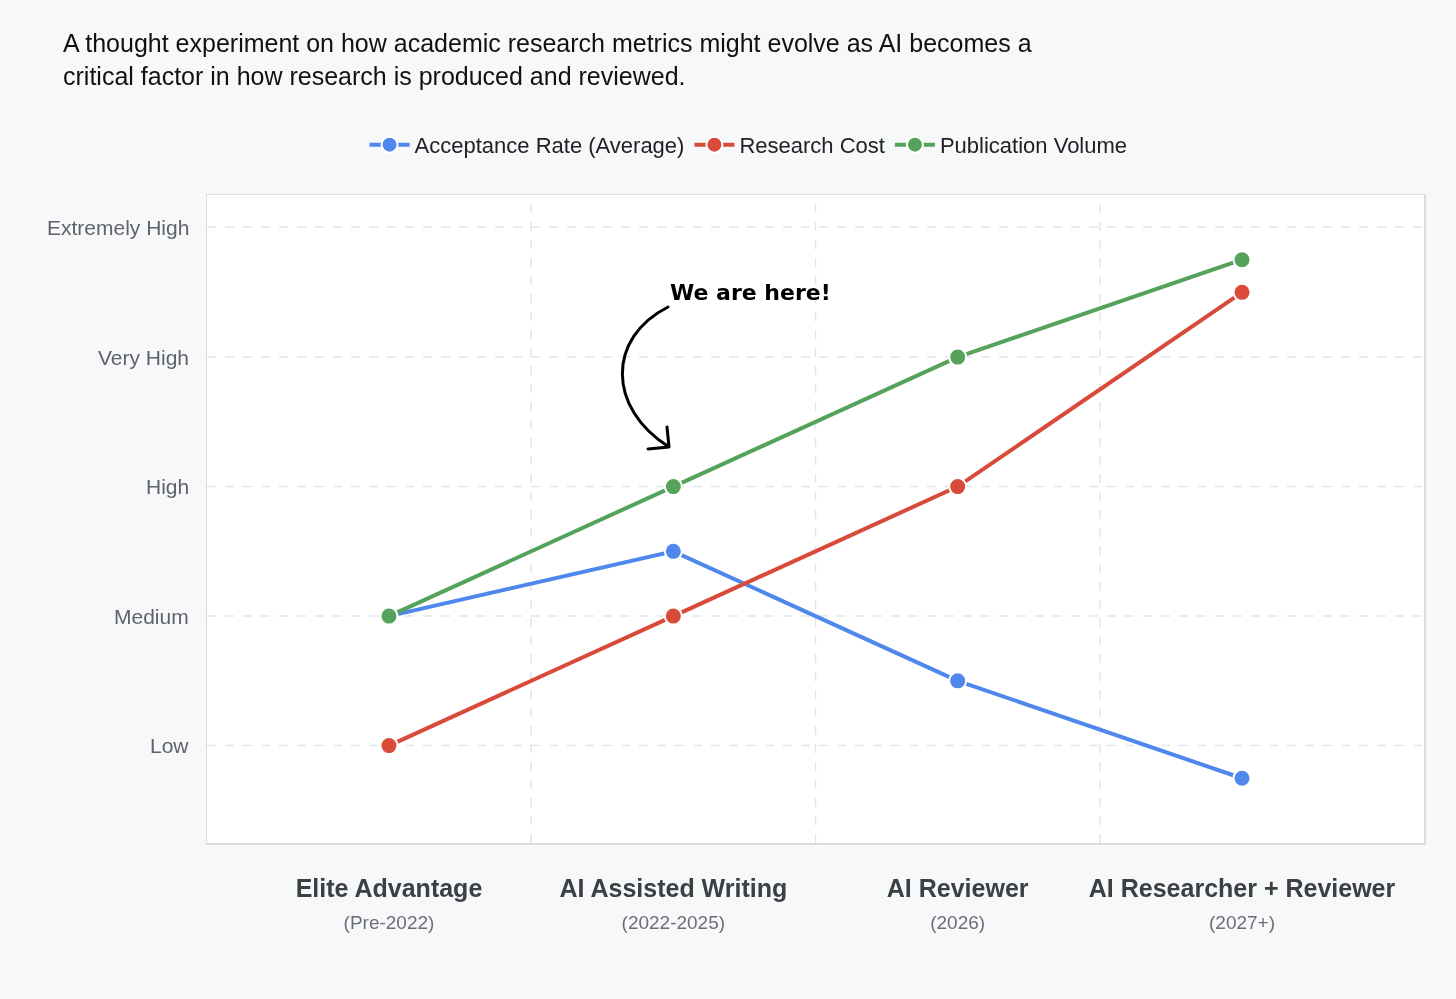 The width and height of the screenshot is (1456, 999). What do you see at coordinates (151, 616) in the screenshot?
I see `ref-line-label: Medium` at bounding box center [151, 616].